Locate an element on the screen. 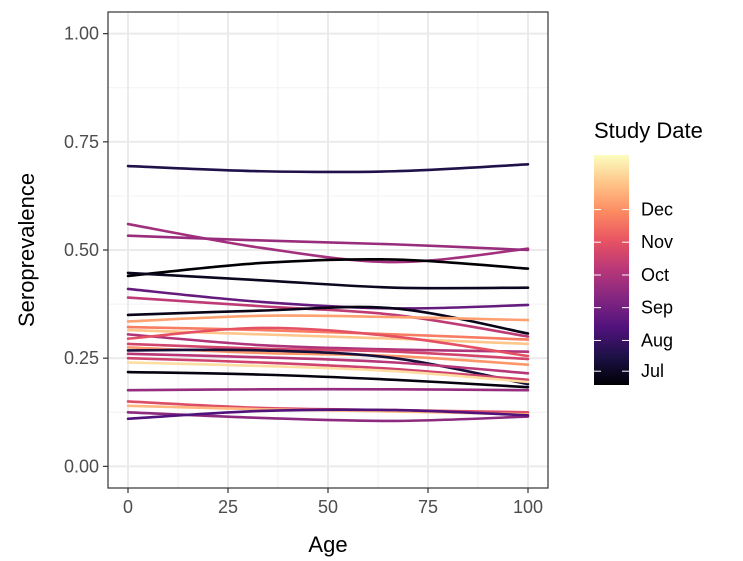 This screenshot has height=561, width=743. legend-label: Dec is located at coordinates (657, 210).